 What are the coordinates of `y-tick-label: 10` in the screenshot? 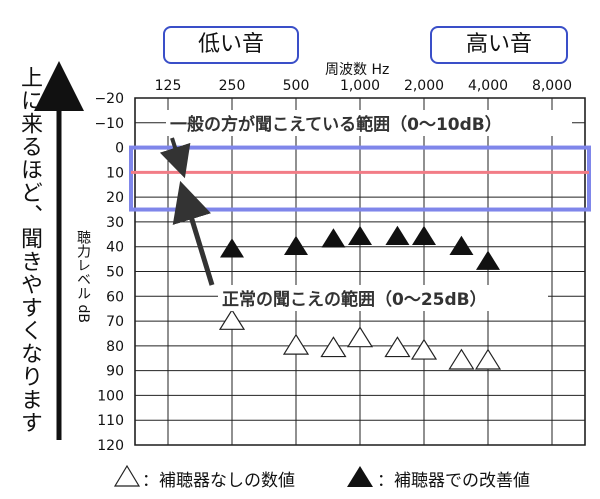 It's located at (115, 173).